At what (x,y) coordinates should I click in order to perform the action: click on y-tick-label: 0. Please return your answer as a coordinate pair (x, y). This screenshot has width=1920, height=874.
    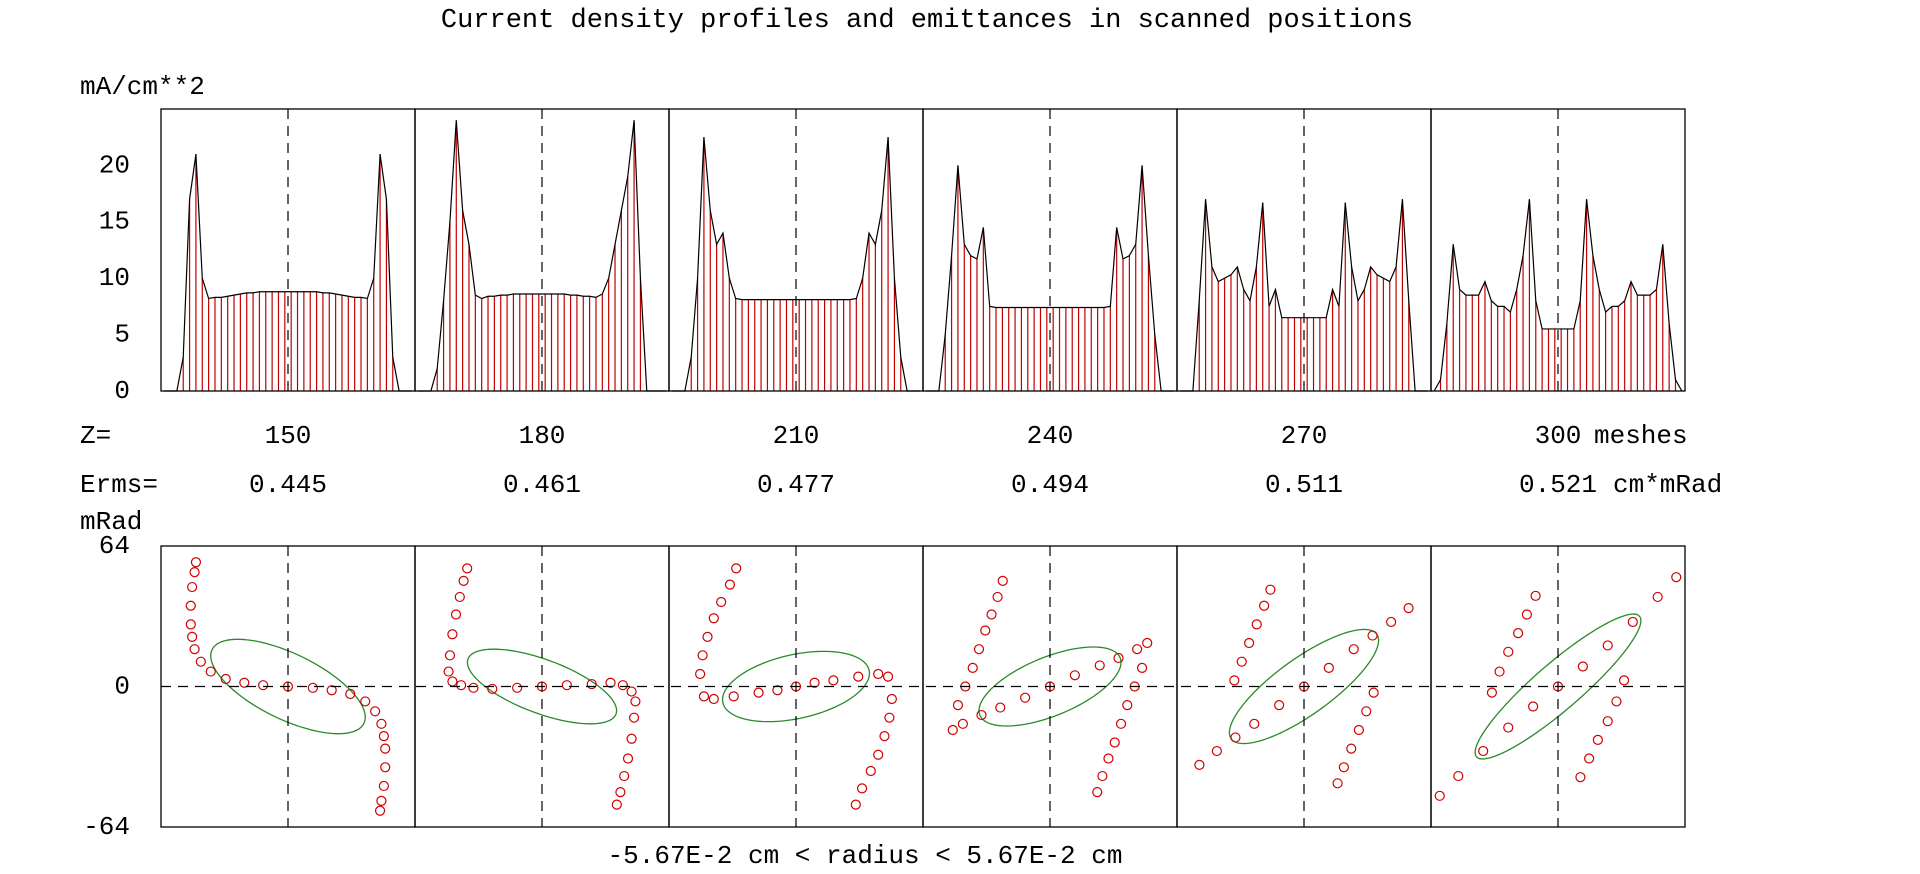
    Looking at the image, I should click on (122, 686).